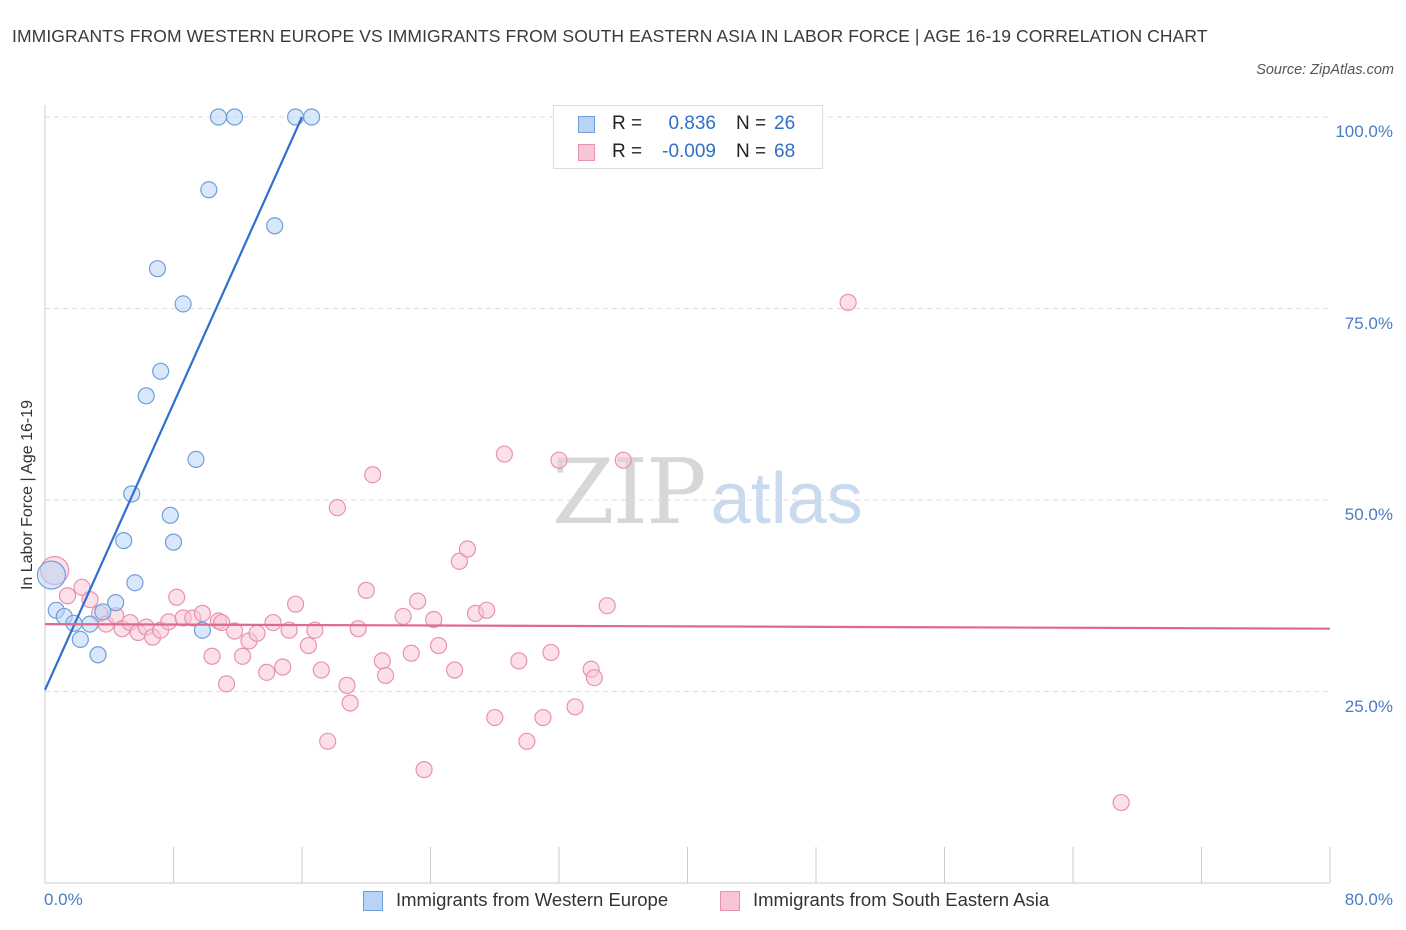  What do you see at coordinates (1368, 514) in the screenshot?
I see `y-tick-50: 50.0%` at bounding box center [1368, 514].